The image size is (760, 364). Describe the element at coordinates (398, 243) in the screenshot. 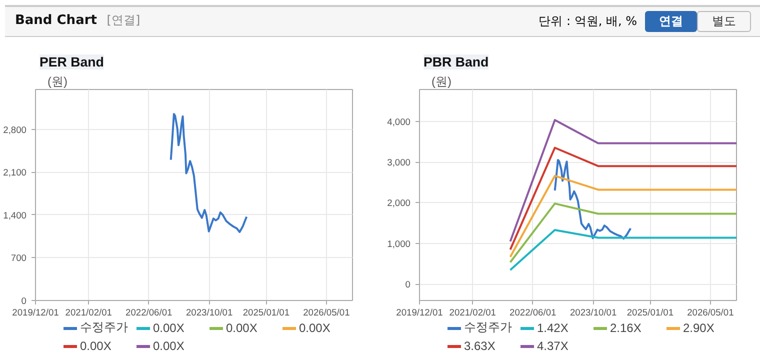

I see `y-tick-label: 1,000` at that location.